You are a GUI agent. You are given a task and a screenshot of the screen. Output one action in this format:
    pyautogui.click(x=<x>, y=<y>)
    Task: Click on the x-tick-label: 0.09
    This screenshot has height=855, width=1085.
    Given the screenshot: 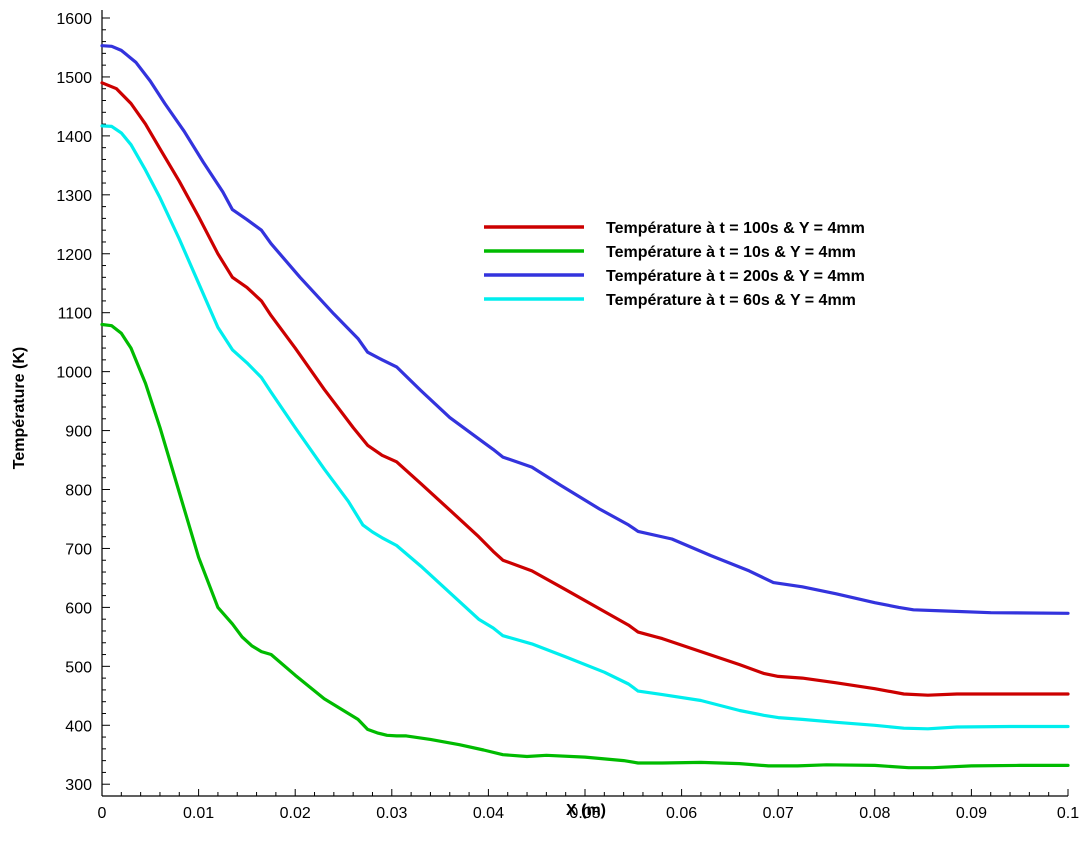 What is the action you would take?
    pyautogui.click(x=971, y=813)
    